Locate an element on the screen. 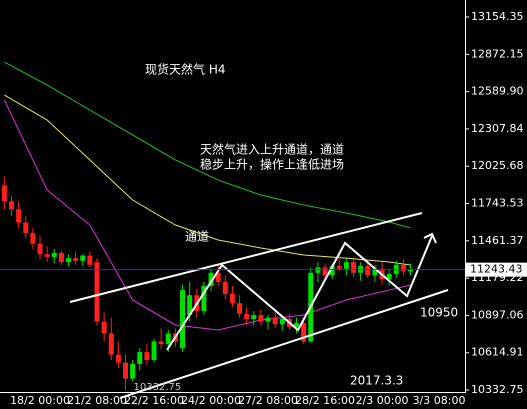 This screenshot has width=527, height=409. y-tick-label: 12872.15 is located at coordinates (497, 53).